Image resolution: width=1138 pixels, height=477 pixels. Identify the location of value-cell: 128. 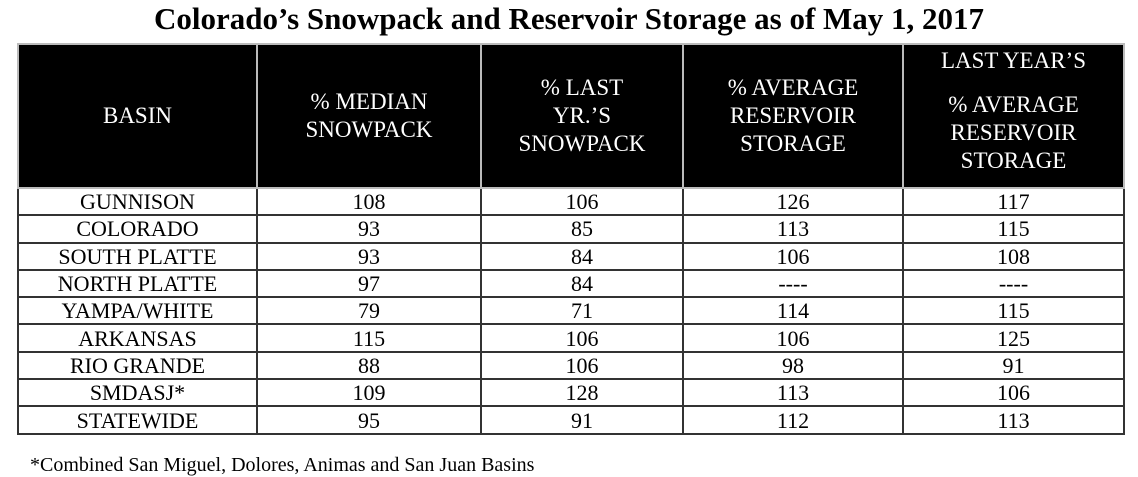
(582, 393).